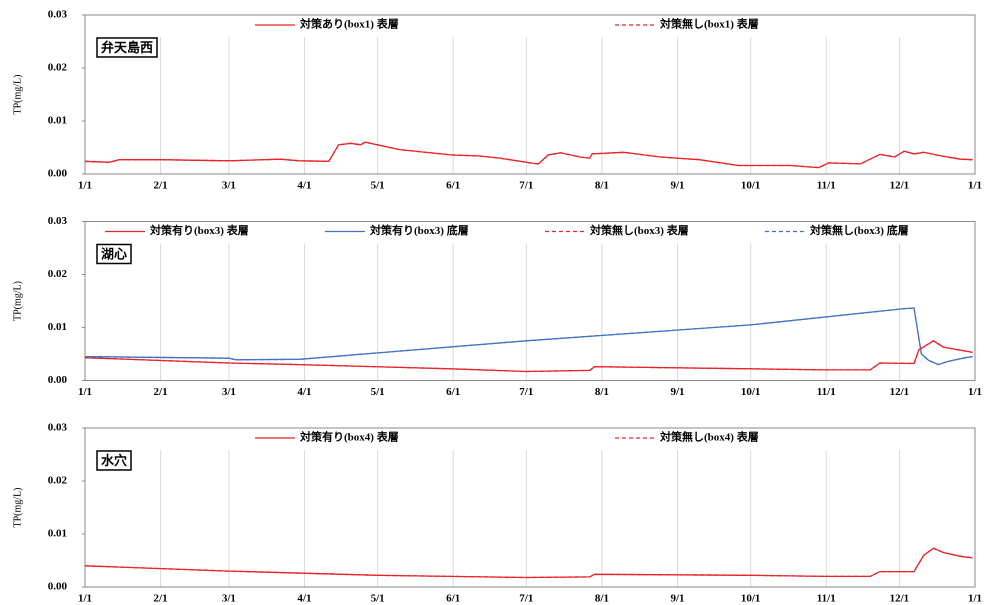 The width and height of the screenshot is (991, 605). I want to click on legend-label: 対策無し(box3) 底層, so click(859, 230).